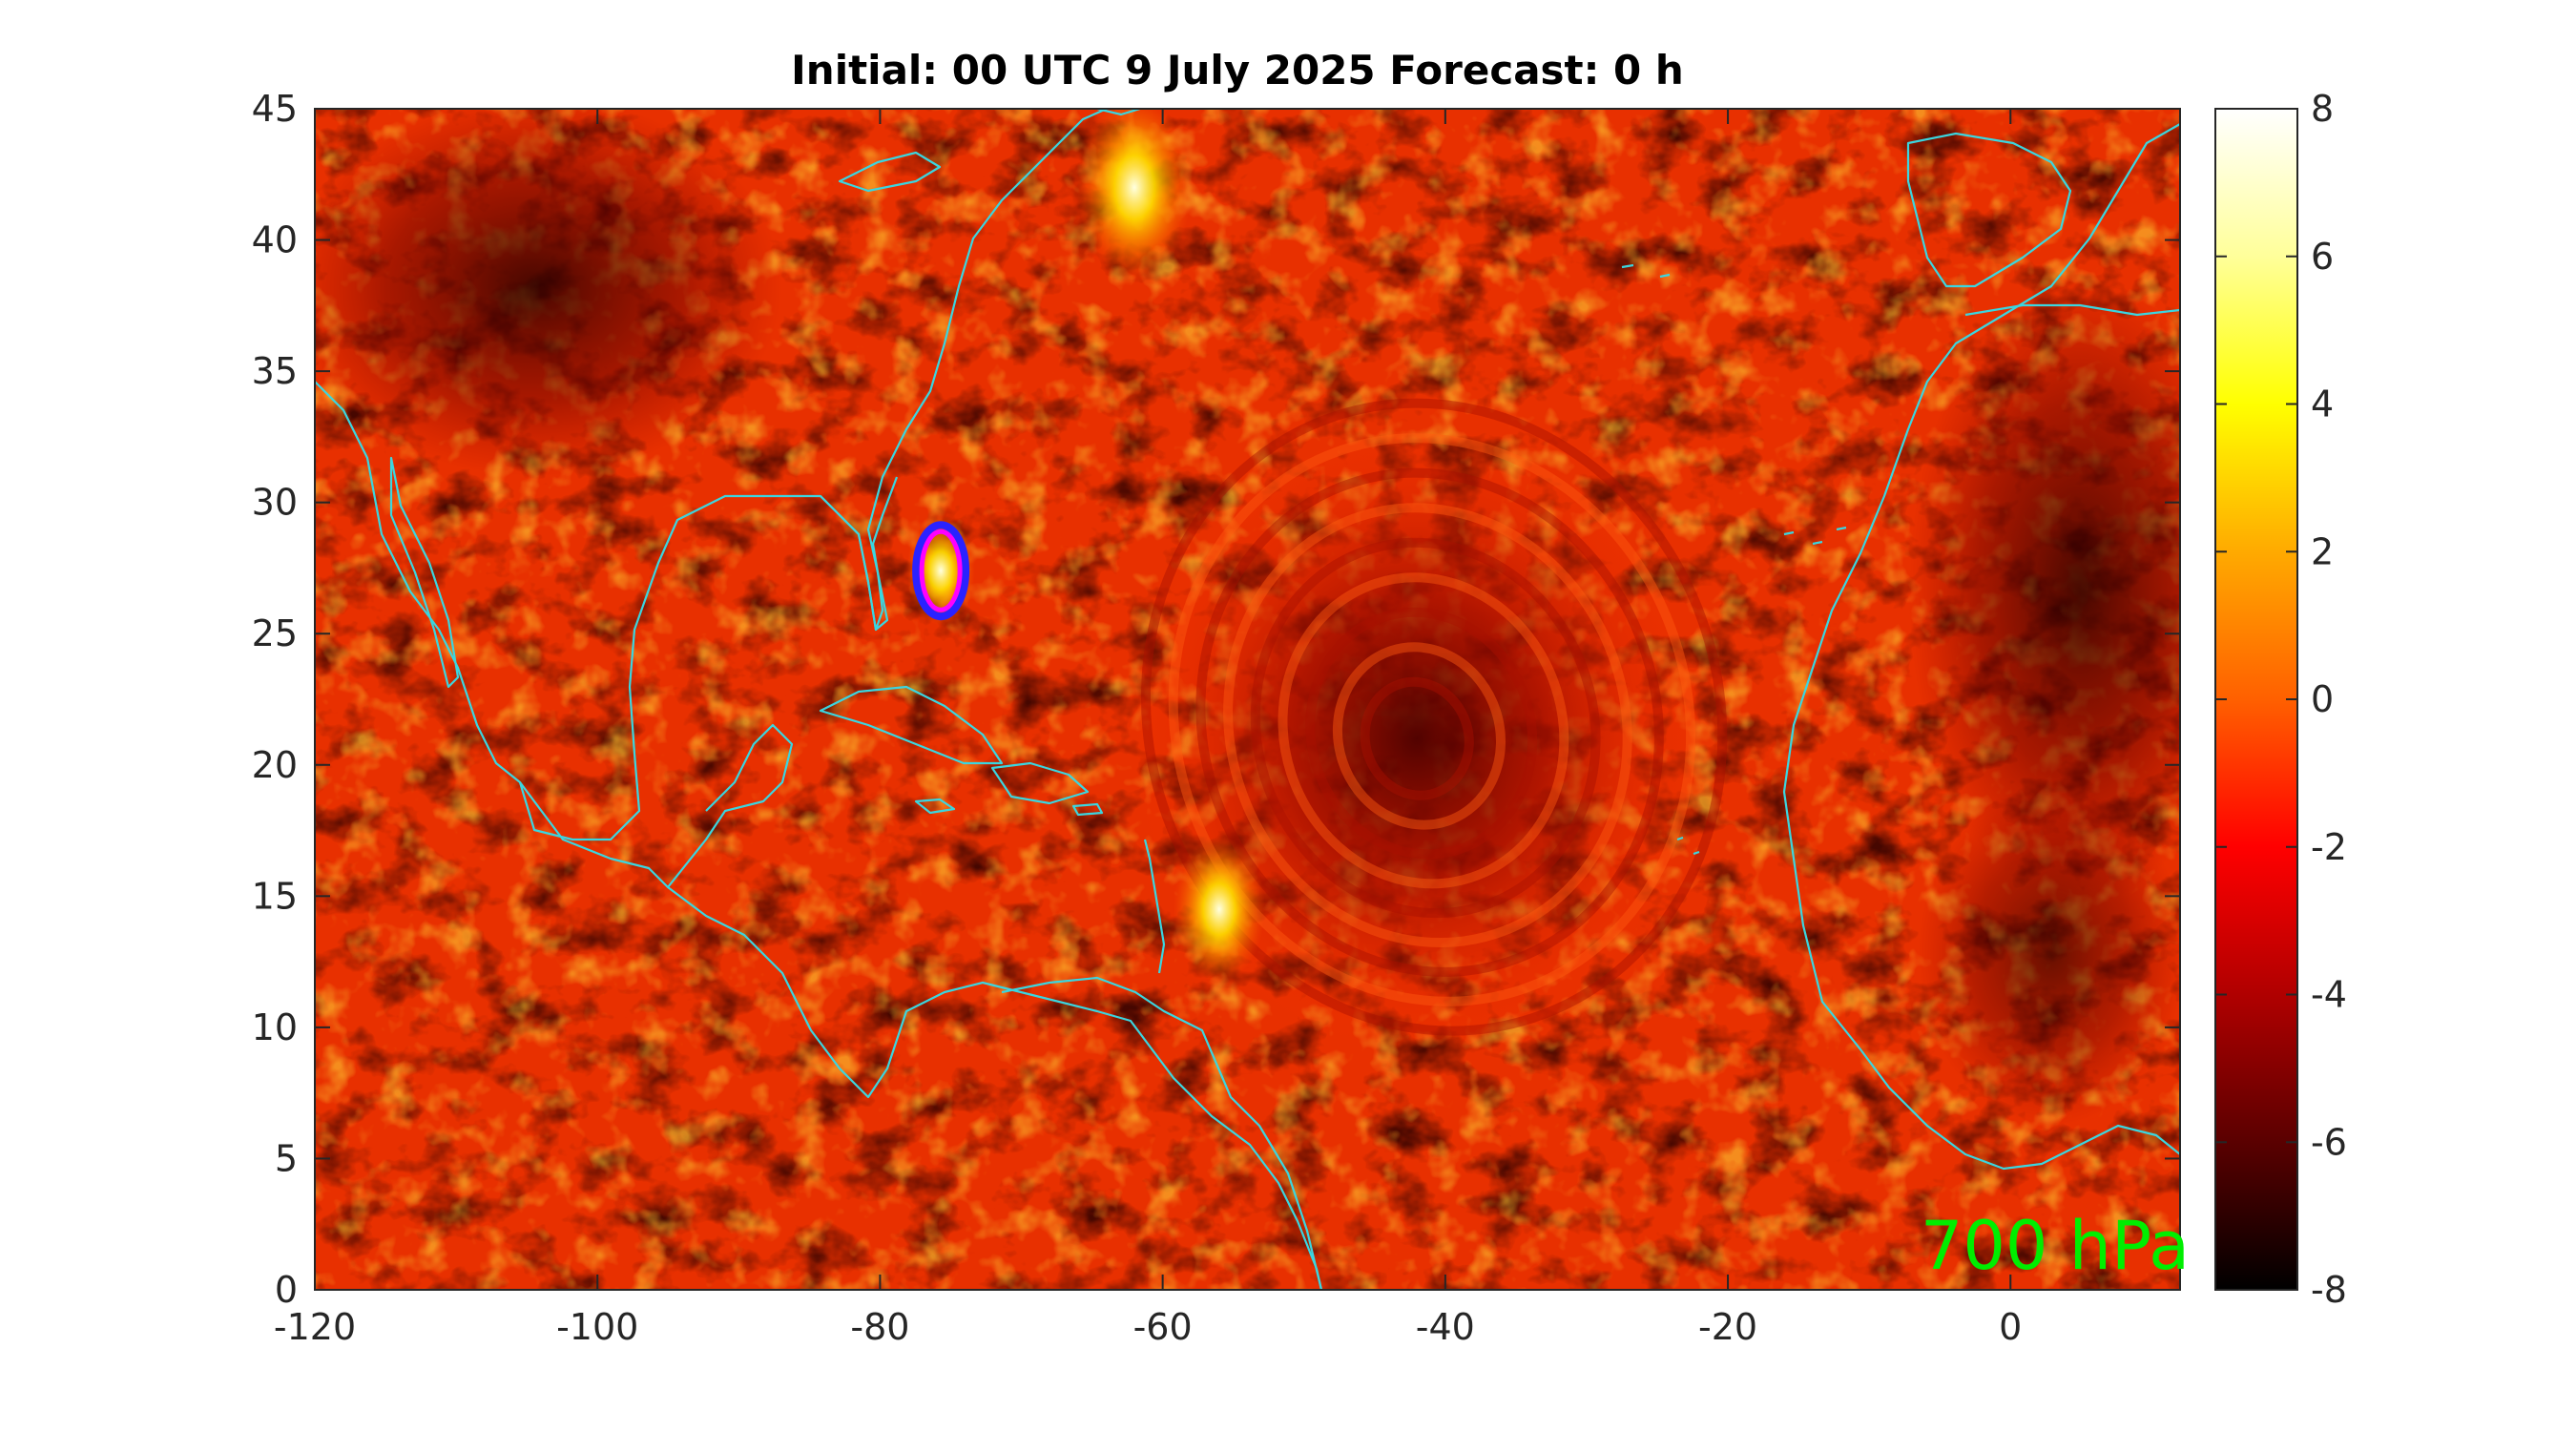  Describe the element at coordinates (2044, 591) in the screenshot. I see `dark-region-africa` at that location.